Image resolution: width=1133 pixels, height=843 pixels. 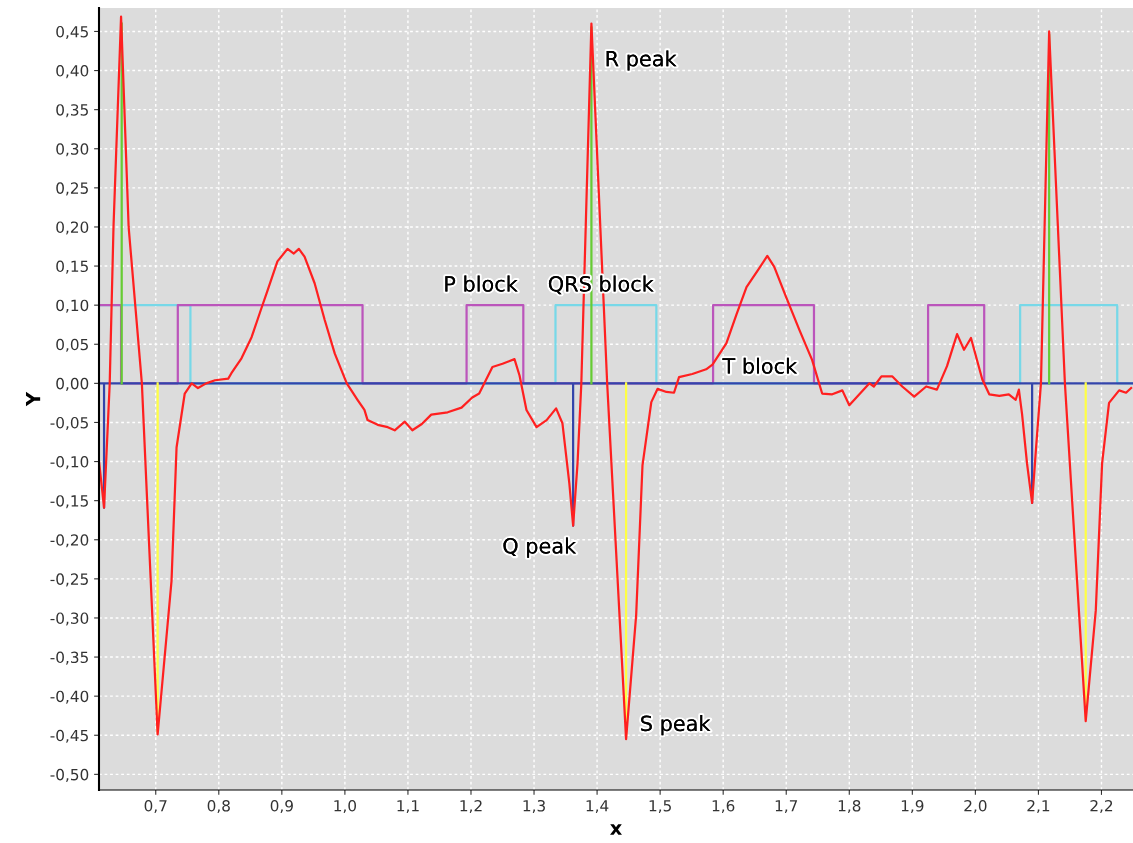 What do you see at coordinates (534, 806) in the screenshot?
I see `x-tick-label: 1,3` at bounding box center [534, 806].